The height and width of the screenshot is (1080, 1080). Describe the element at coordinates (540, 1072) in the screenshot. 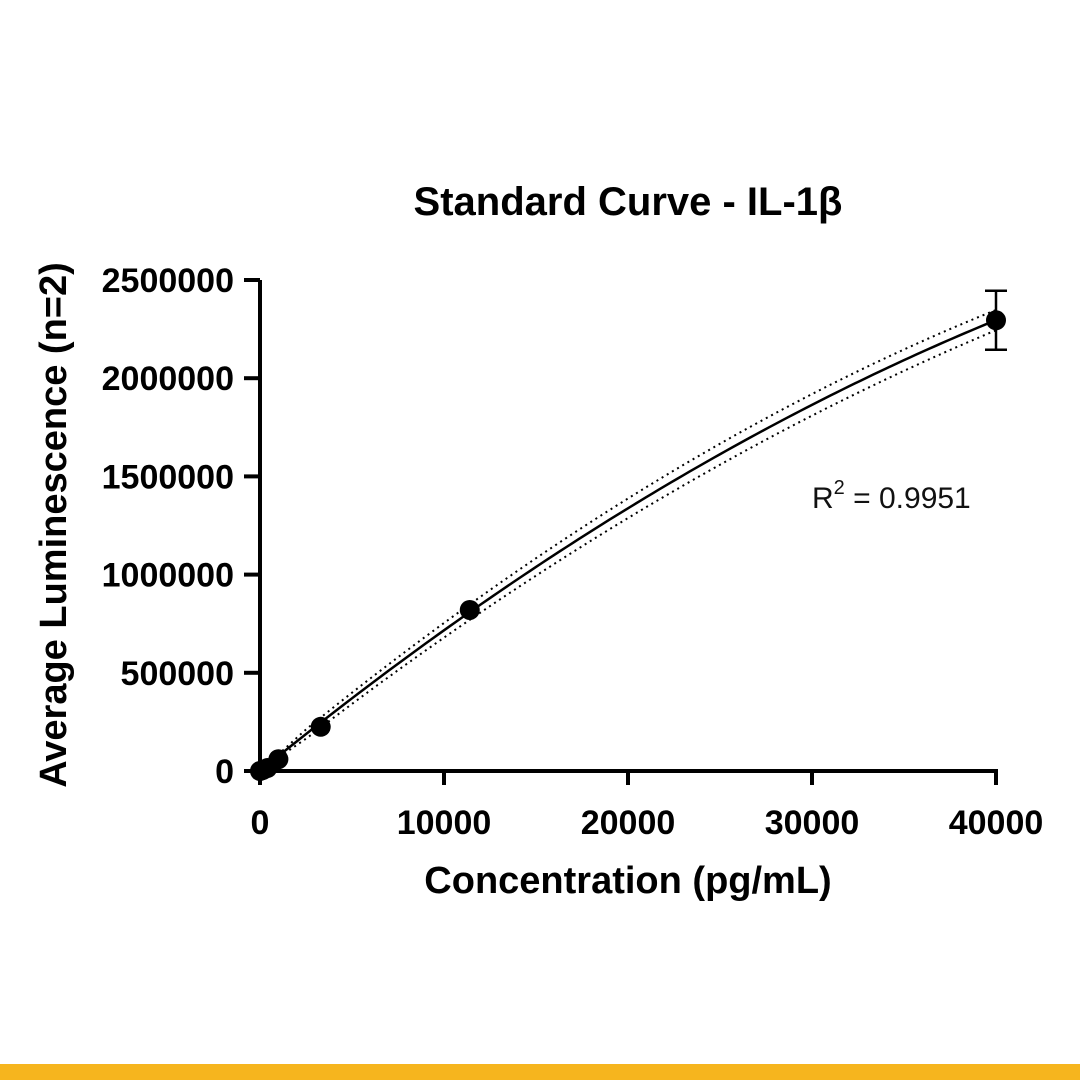

I see `bottom-accent-bar` at that location.